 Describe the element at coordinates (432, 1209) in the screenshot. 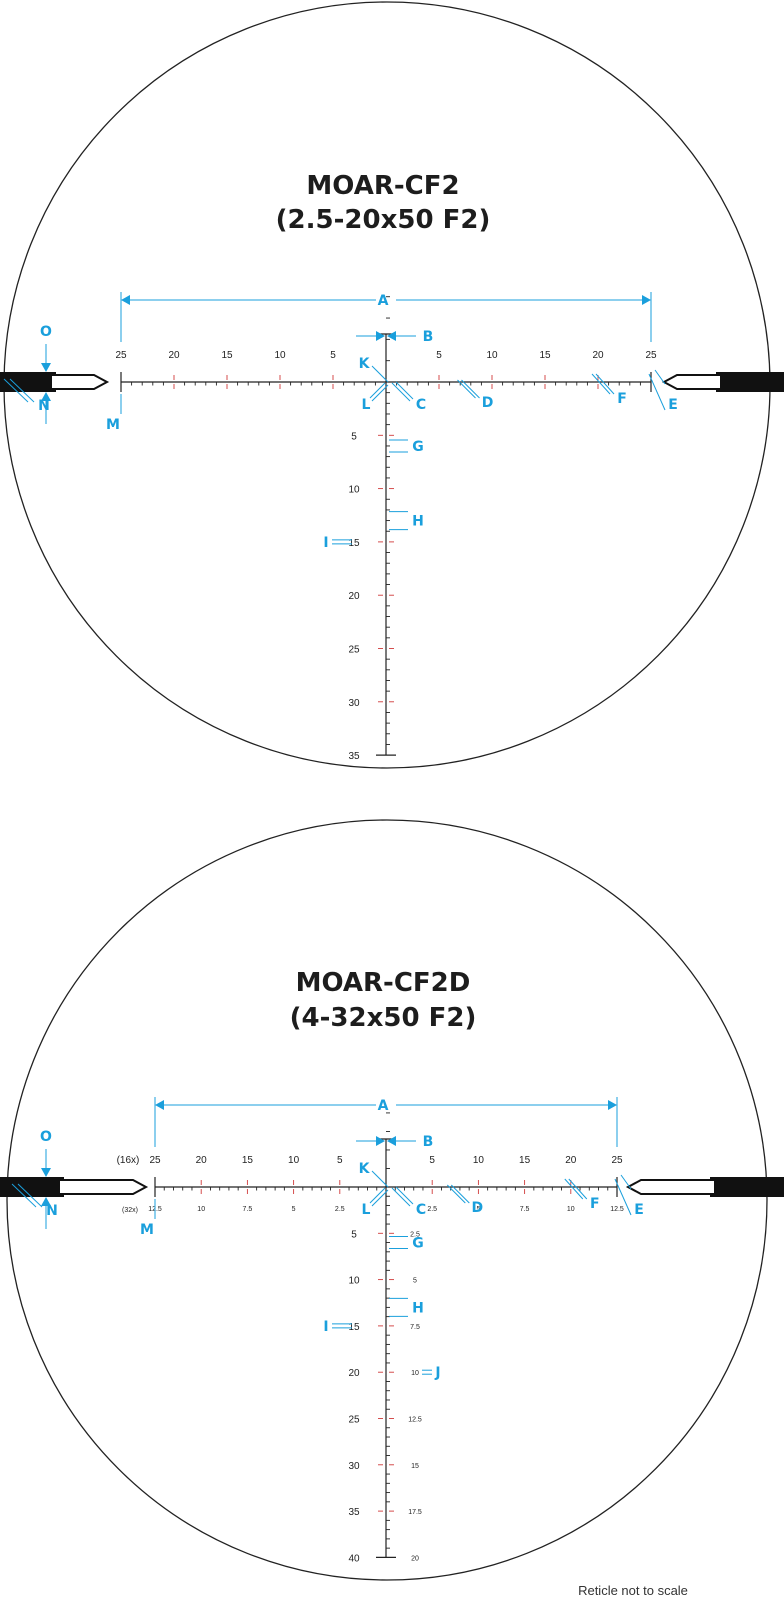

I see `hold-label-right-low: 2.5` at that location.